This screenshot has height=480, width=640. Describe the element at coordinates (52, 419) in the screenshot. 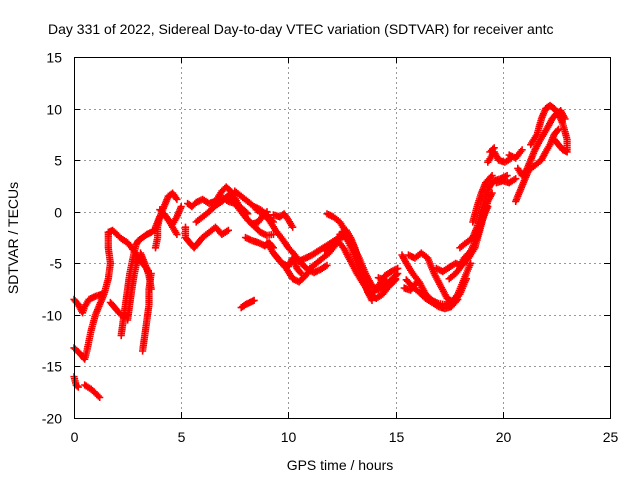

I see `y-tick-label: -20` at that location.